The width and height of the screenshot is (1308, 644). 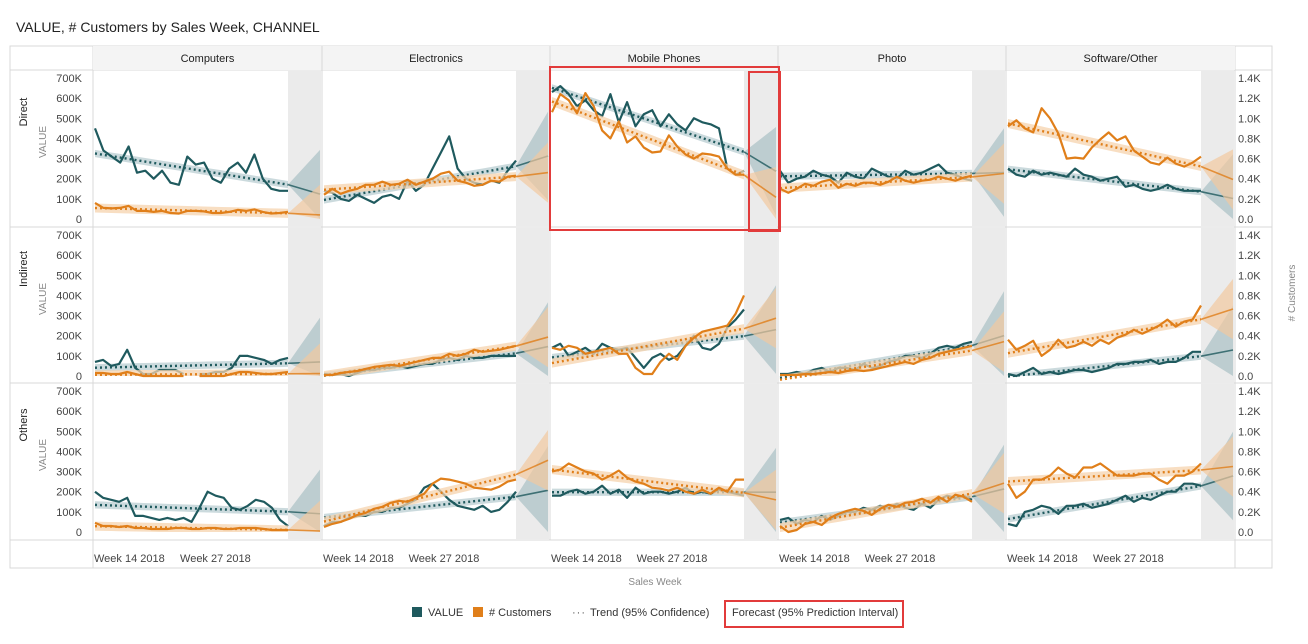 I want to click on panel-indirect-electronics, so click(x=436, y=305).